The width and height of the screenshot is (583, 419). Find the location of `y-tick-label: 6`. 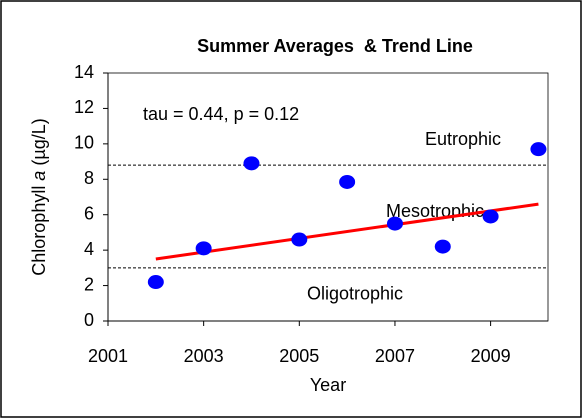

y-tick-label: 6 is located at coordinates (89, 213).